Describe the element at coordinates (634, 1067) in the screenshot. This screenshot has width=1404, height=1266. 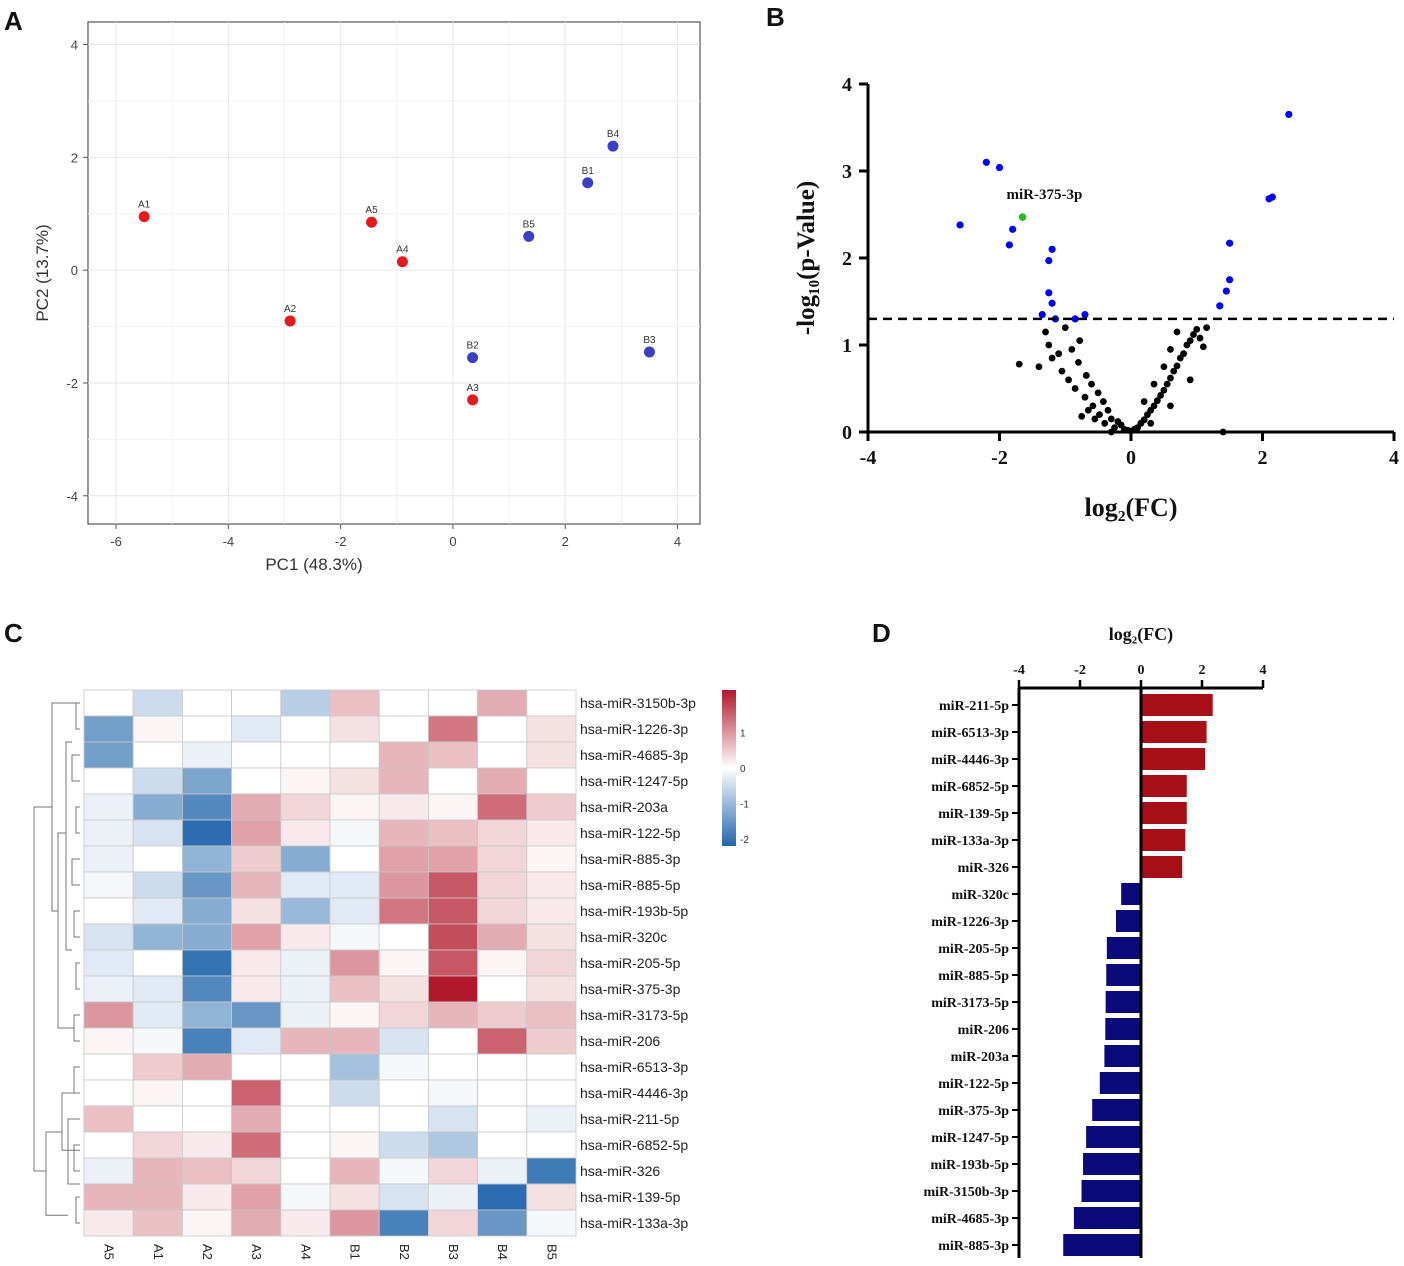
I see `row-label: hsa-miR-6513-3p` at that location.